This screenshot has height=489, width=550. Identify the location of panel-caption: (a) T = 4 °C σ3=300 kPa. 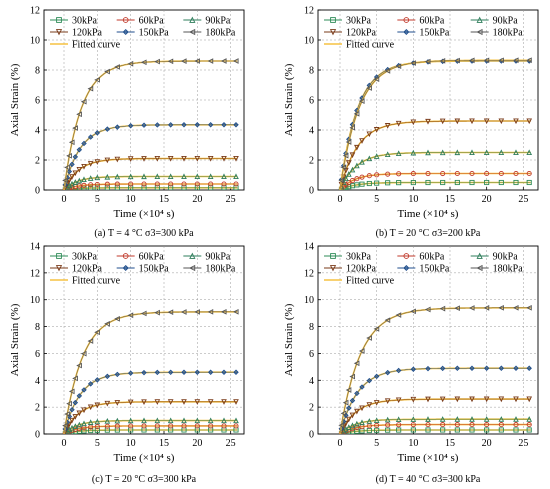
(144, 233).